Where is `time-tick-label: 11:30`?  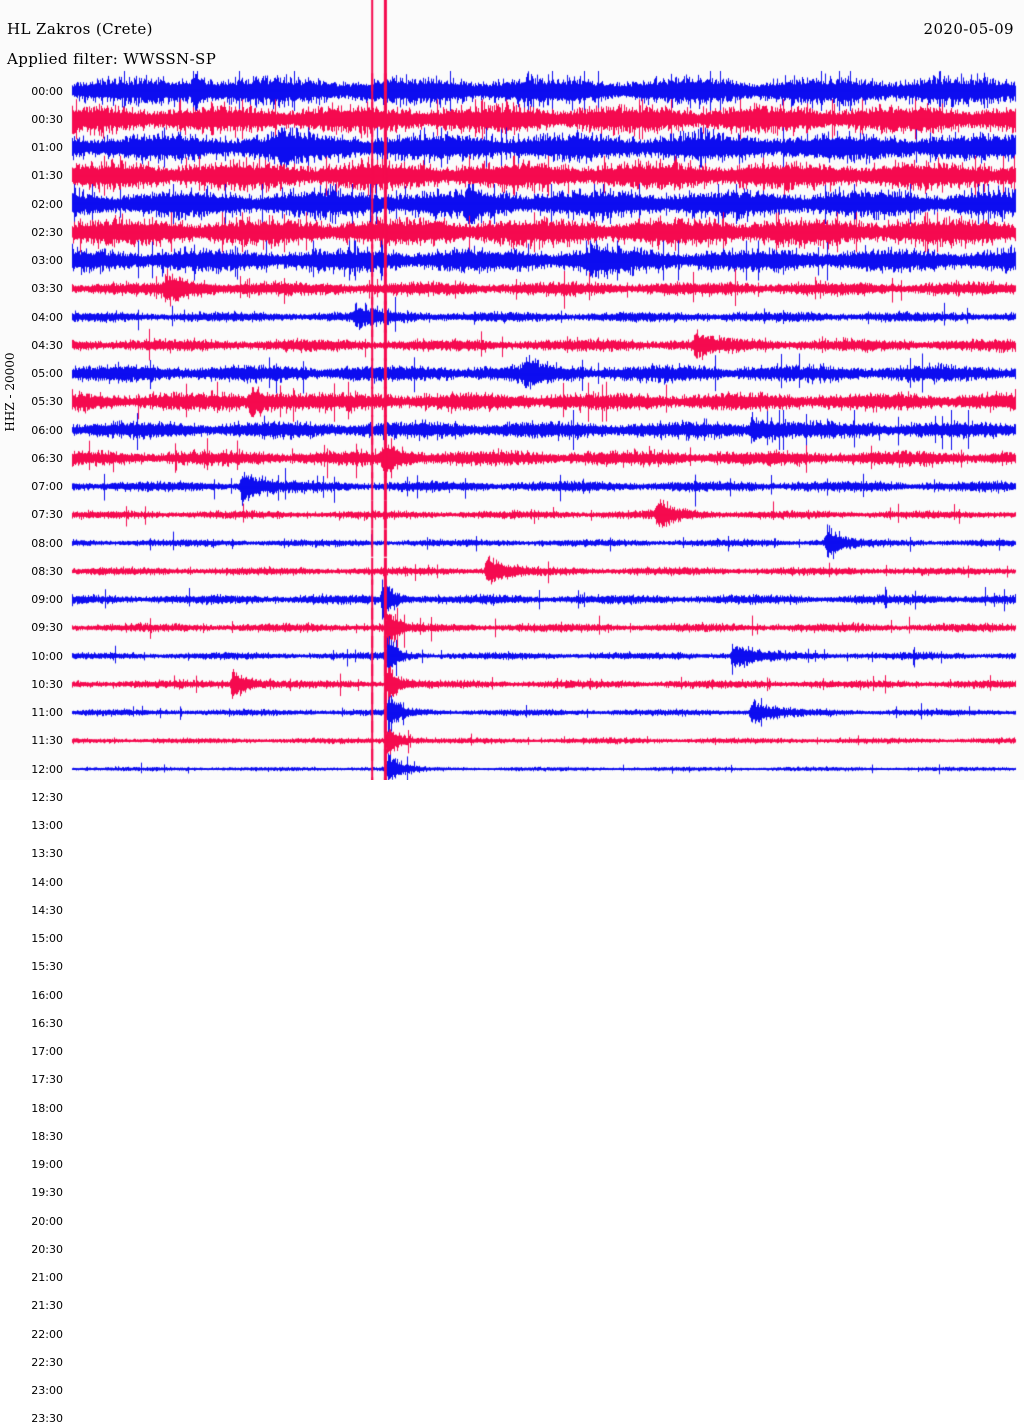
time-tick-label: 11:30 is located at coordinates (47, 741).